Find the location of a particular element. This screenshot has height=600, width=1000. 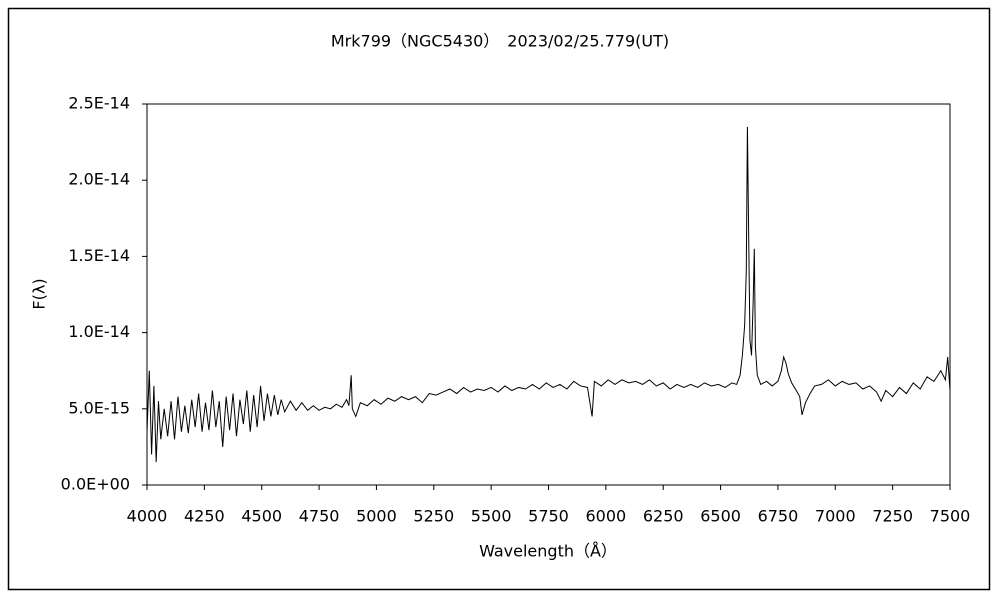

chart-title: Mrk799（NGC5430） 2023/02/25.779(UT) is located at coordinates (500, 41).